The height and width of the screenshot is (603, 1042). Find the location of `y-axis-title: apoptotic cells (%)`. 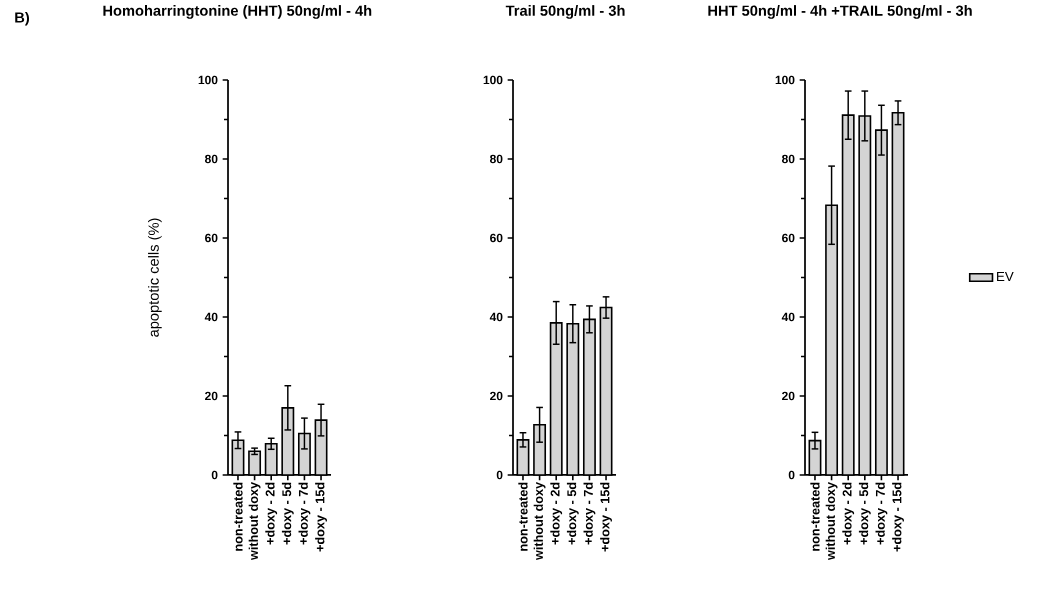

y-axis-title: apoptotic cells (%) is located at coordinates (155, 277).